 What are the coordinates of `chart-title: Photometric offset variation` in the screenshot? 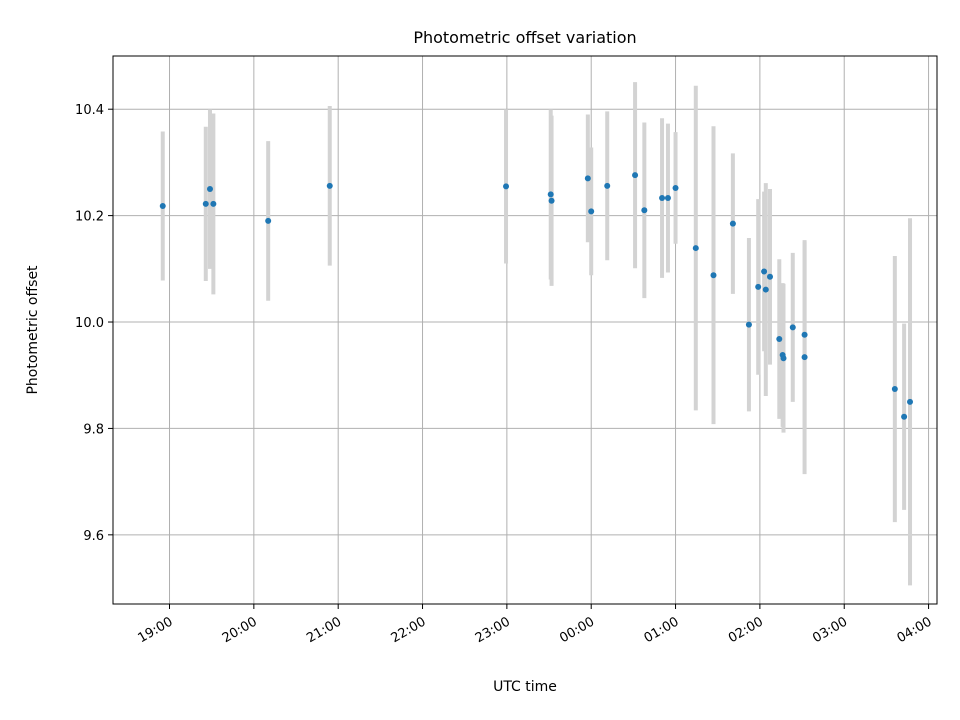 It's located at (524, 37).